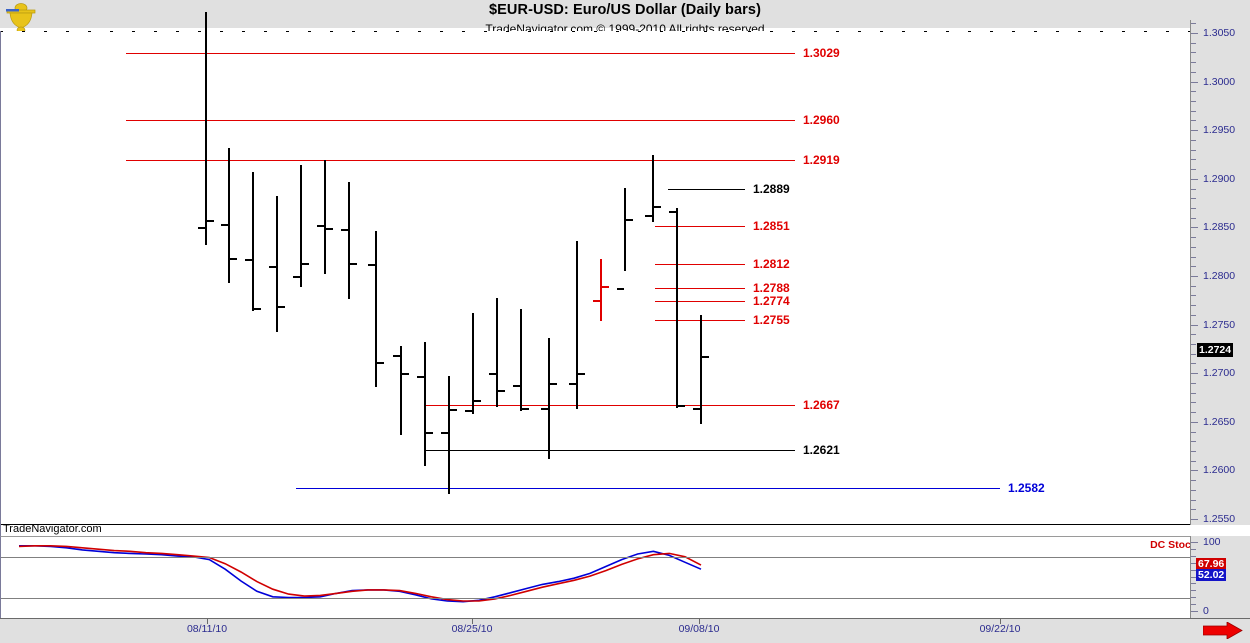 The width and height of the screenshot is (1250, 643). What do you see at coordinates (596, 599) in the screenshot?
I see `indicator-gridline` at bounding box center [596, 599].